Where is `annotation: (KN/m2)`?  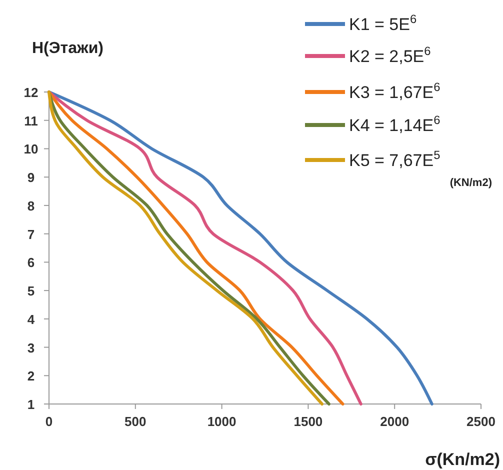 annotation: (KN/m2) is located at coordinates (471, 183).